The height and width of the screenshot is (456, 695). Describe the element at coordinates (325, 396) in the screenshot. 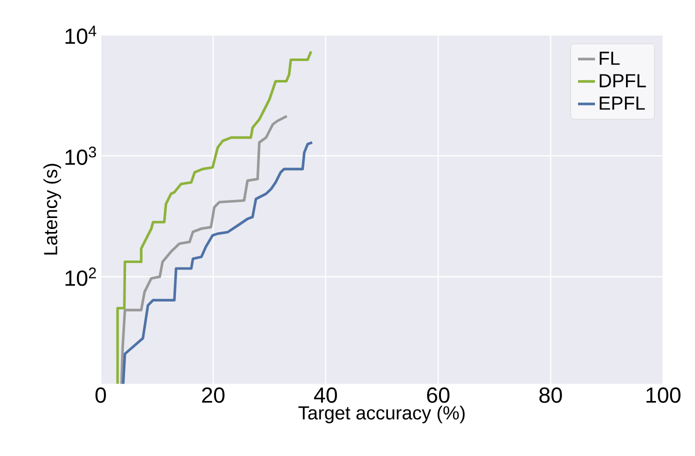

I see `x-tick-label: 40` at that location.